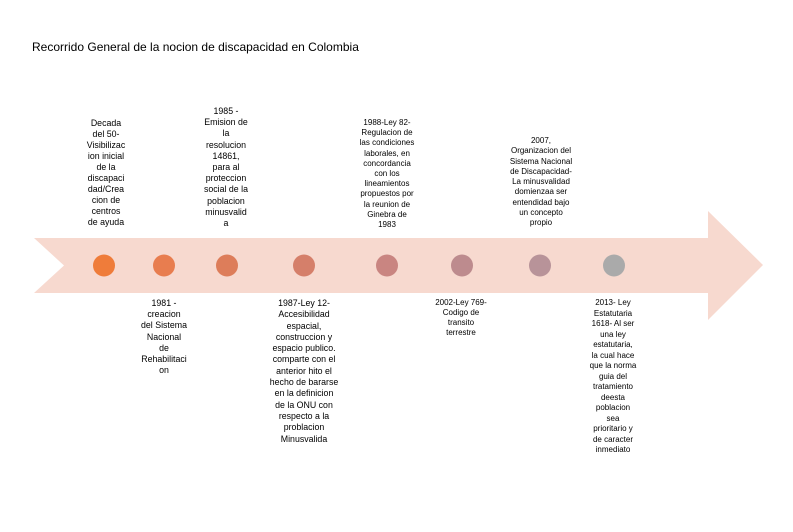 The width and height of the screenshot is (793, 532). Describe the element at coordinates (106, 211) in the screenshot. I see `milestone-label-line: centros` at that location.